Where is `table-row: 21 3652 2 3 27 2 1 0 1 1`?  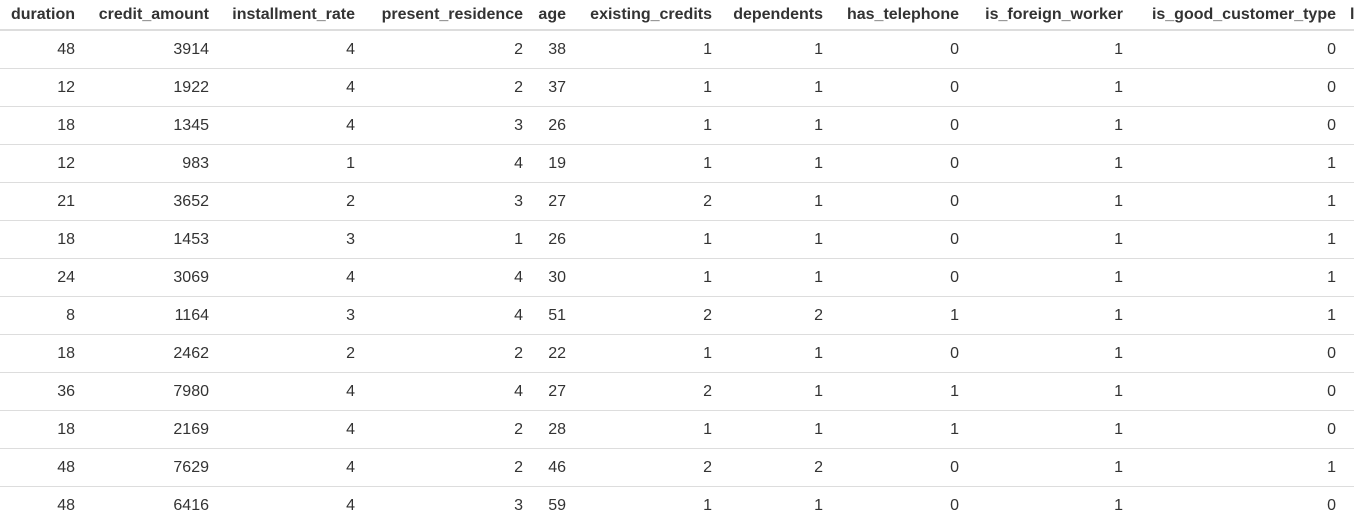
table-row: 21 3652 2 3 27 2 1 0 1 1 is located at coordinates (677, 201).